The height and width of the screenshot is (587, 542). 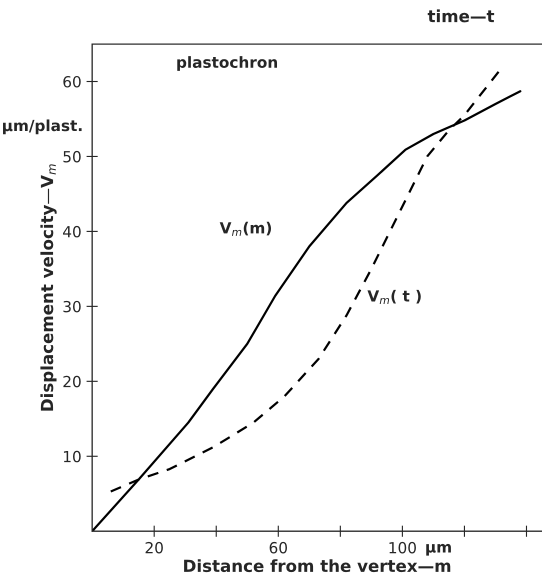 I want to click on annotation: plastochron, so click(x=227, y=63).